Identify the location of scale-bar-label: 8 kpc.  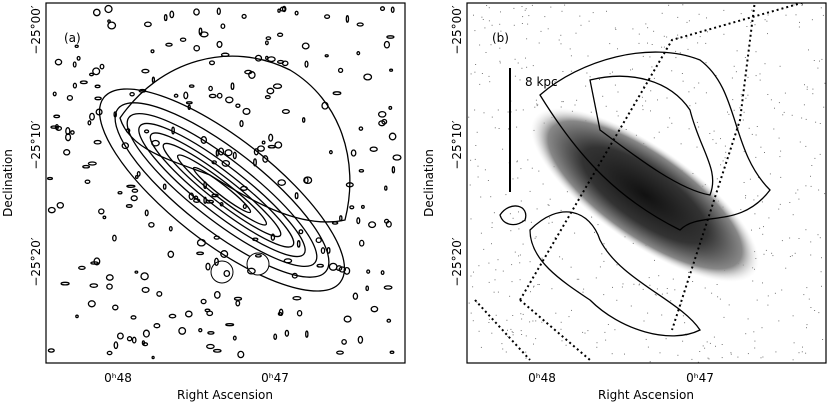
(541, 82).